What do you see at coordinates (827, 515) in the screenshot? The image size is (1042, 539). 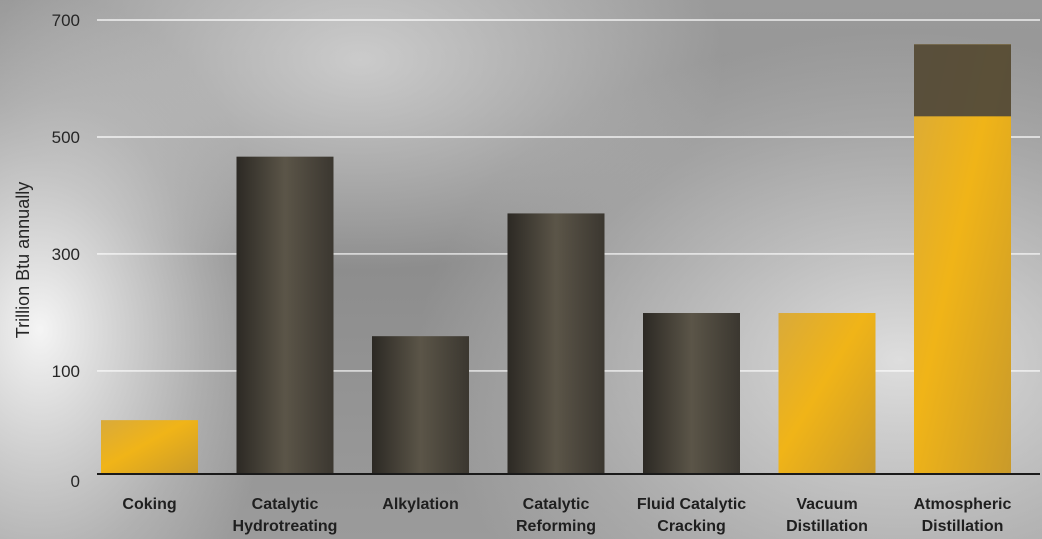 I see `x-category-label: Vacuum Distillation` at bounding box center [827, 515].